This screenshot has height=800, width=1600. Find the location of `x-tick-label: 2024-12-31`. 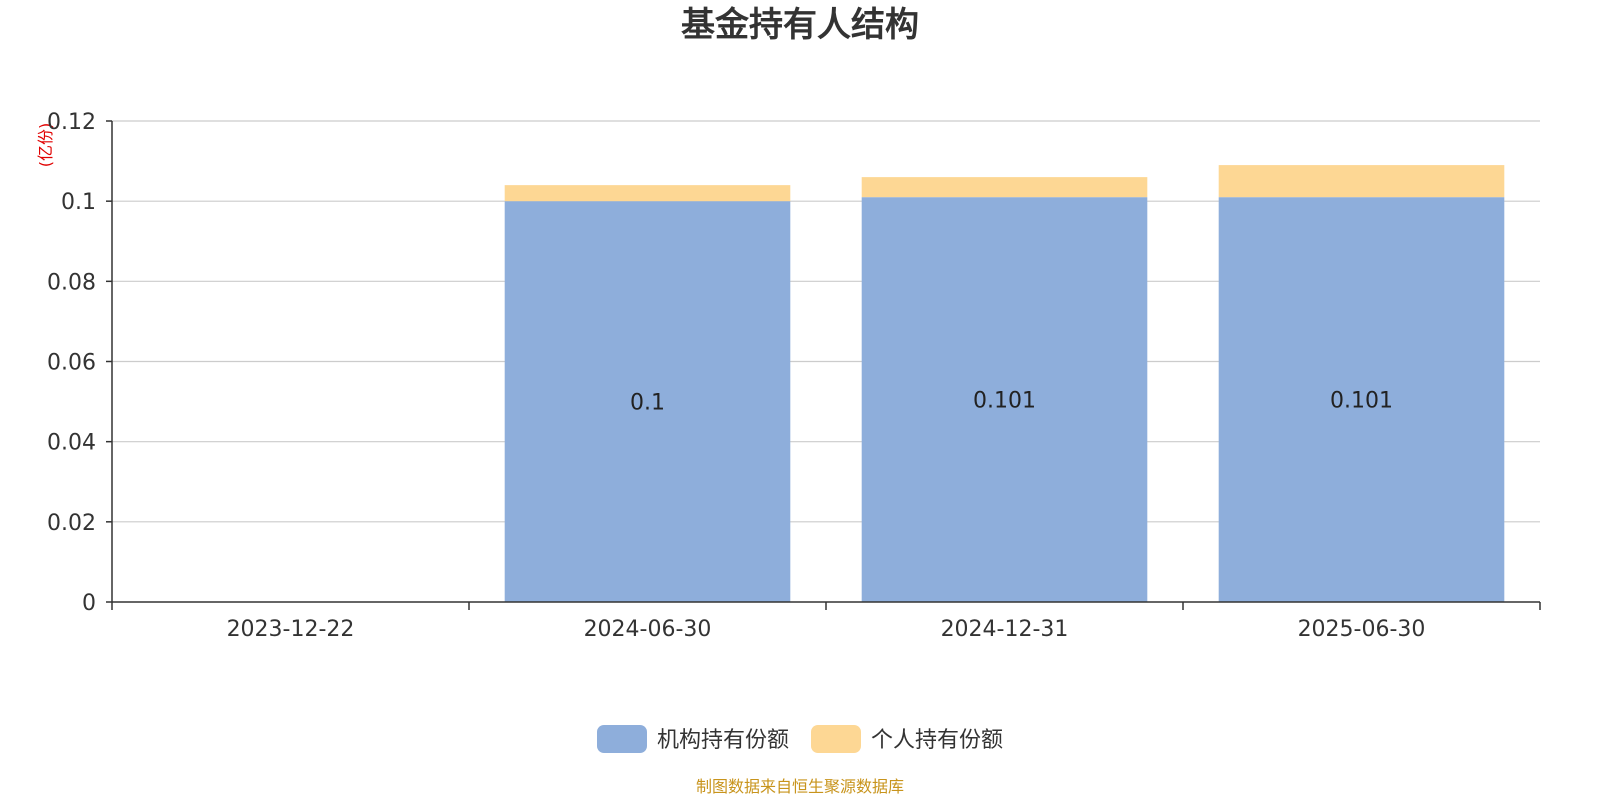

x-tick-label: 2024-12-31 is located at coordinates (1005, 629).